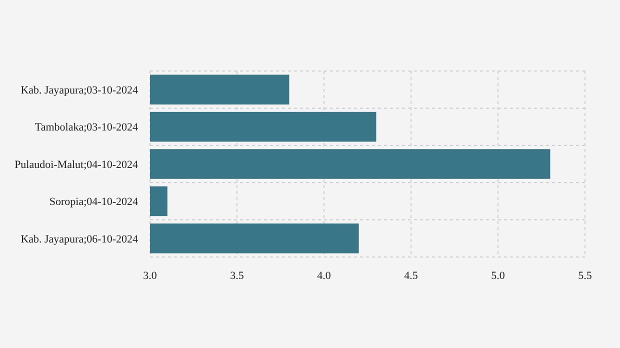 The width and height of the screenshot is (620, 348). Describe the element at coordinates (93, 202) in the screenshot. I see `y-tick-label: Soropia;04-10-2024` at that location.